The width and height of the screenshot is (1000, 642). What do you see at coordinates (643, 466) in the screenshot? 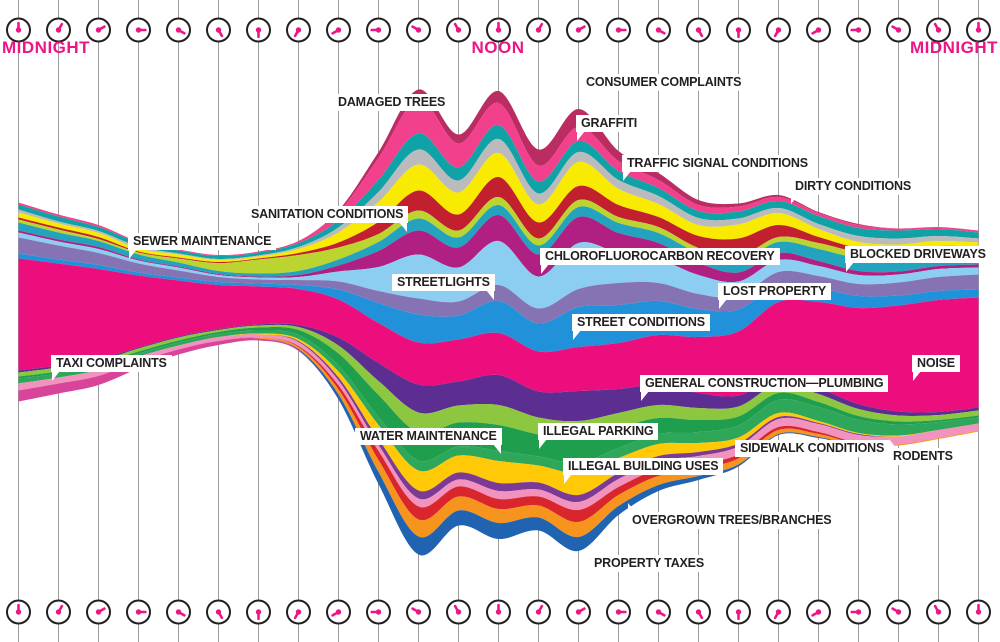
I see `stream-label-text: ILLEGAL BUILDING USES` at bounding box center [643, 466].